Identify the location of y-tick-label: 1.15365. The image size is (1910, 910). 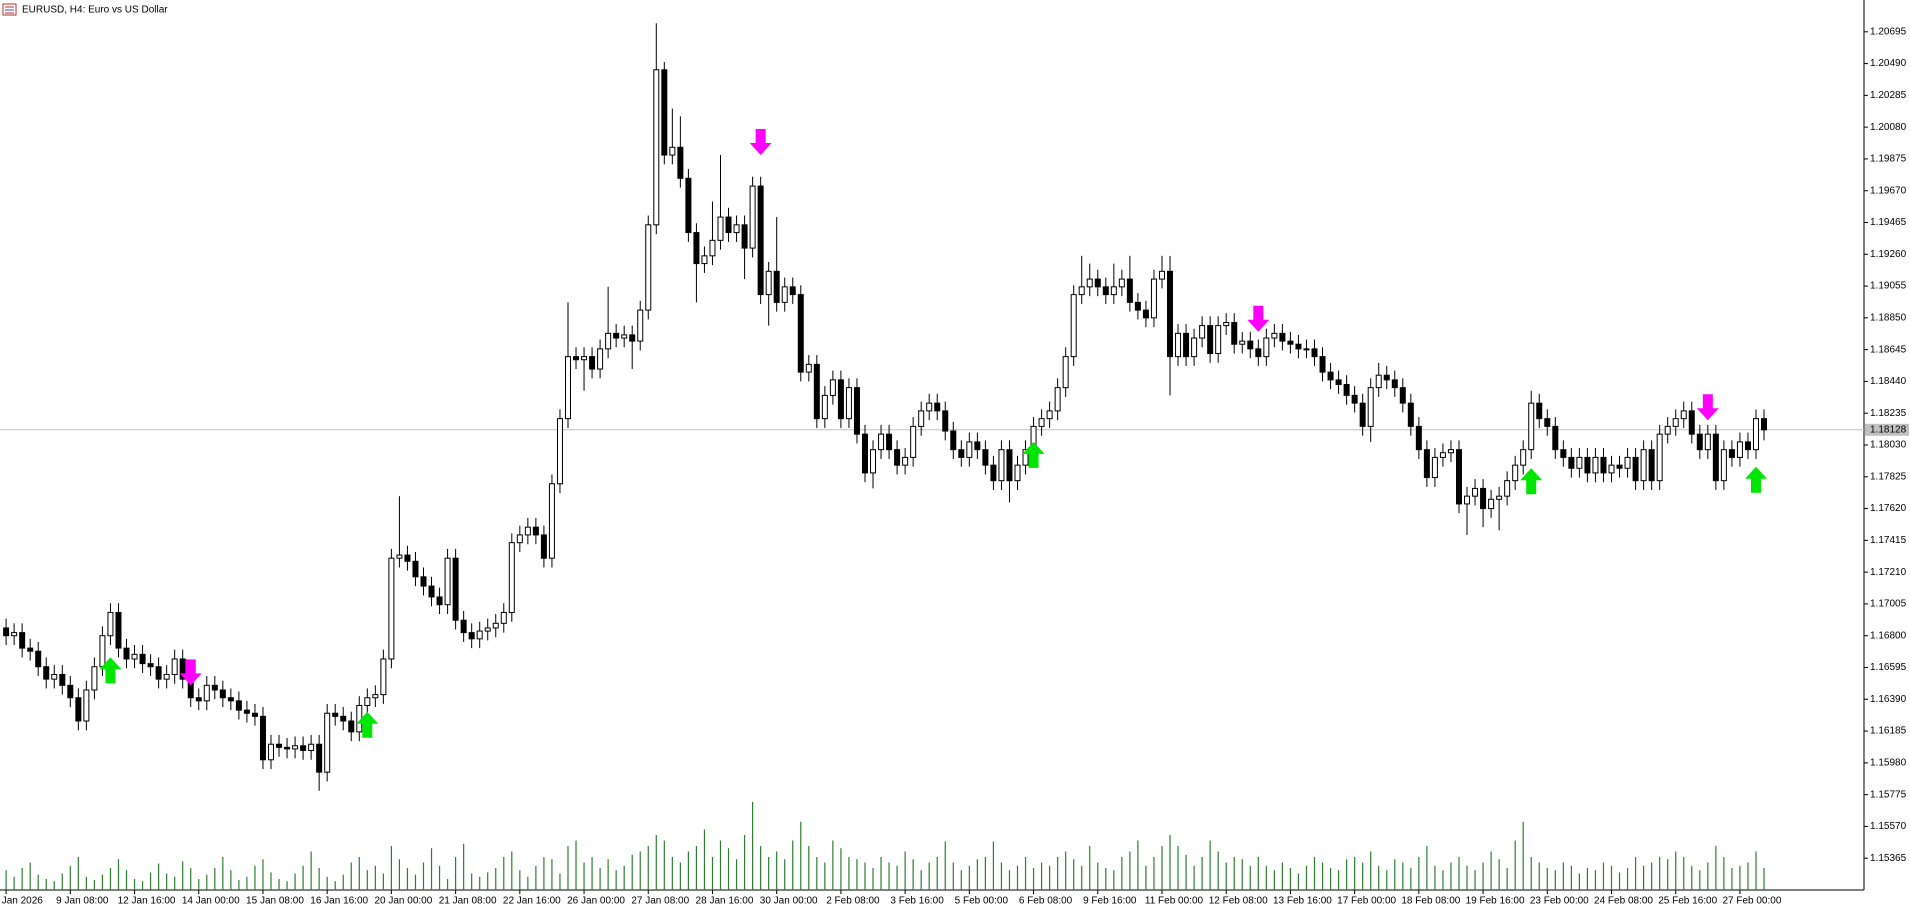
(1888, 858).